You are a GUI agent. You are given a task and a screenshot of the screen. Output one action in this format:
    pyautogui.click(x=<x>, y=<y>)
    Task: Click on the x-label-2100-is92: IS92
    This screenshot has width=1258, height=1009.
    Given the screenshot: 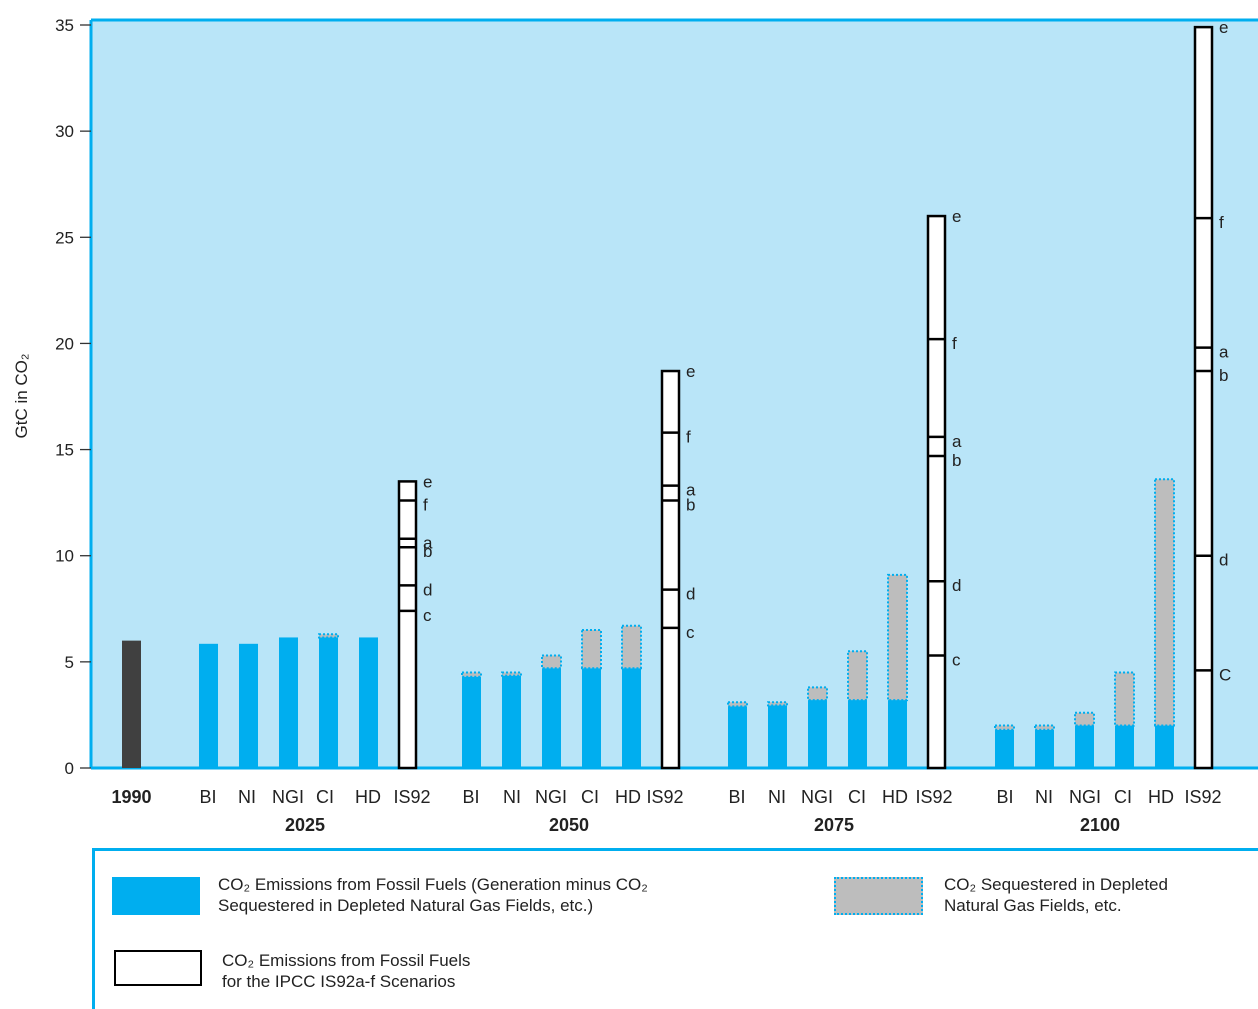 What is the action you would take?
    pyautogui.click(x=1202, y=797)
    